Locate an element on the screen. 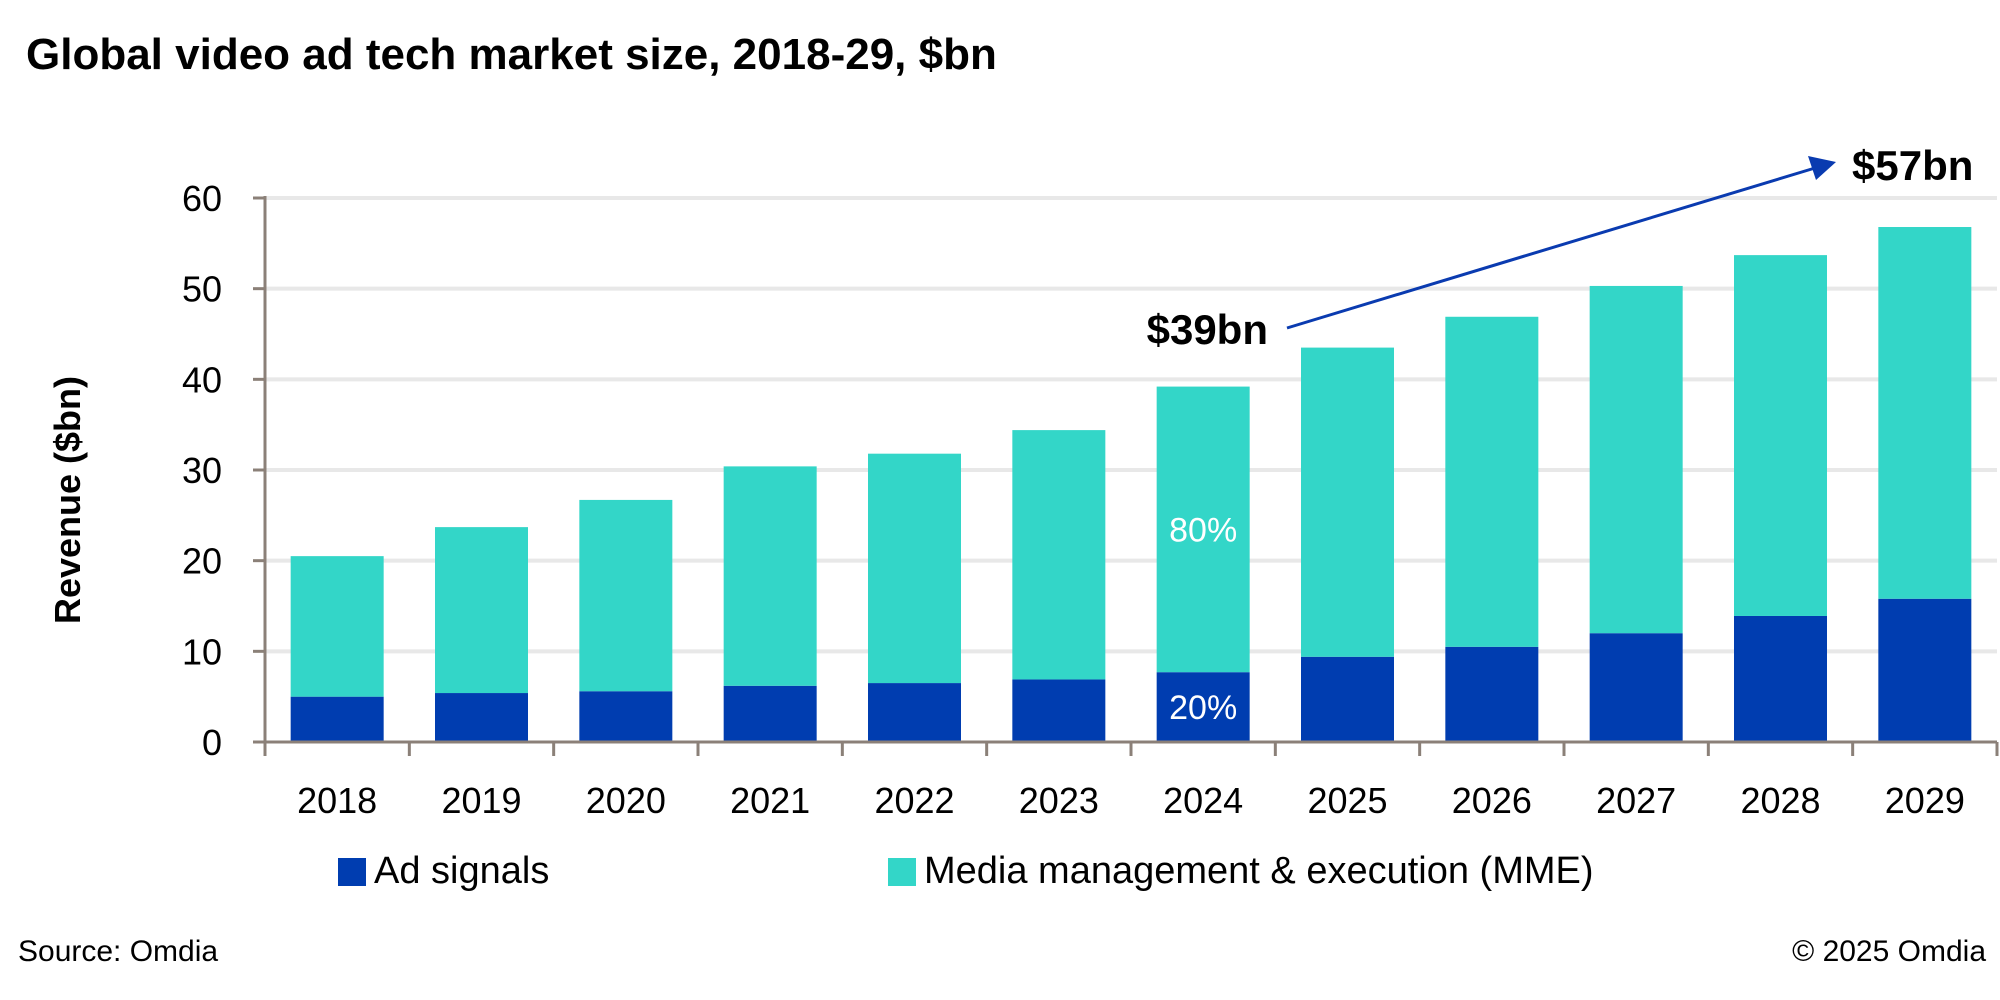 This screenshot has width=2000, height=1000. growth-arrowhead-icon is located at coordinates (1822, 168).